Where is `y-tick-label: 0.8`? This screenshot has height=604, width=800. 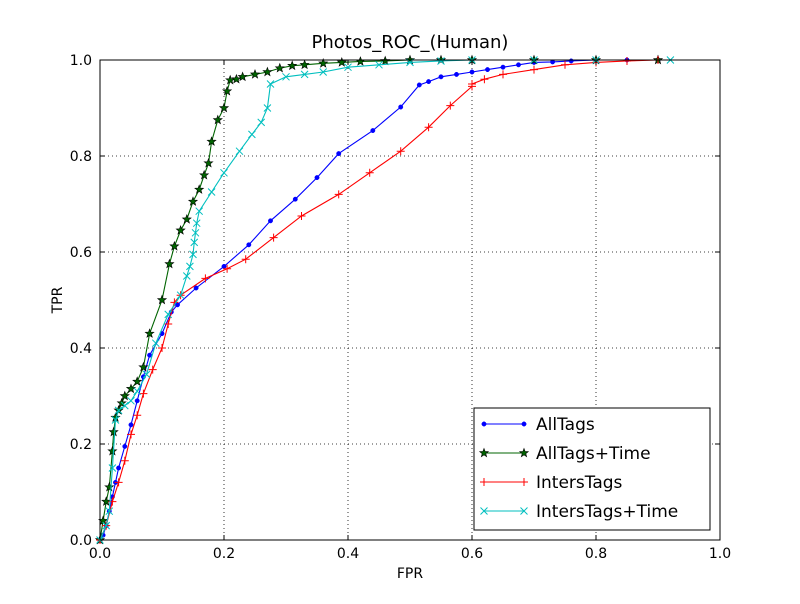
y-tick-label: 0.8 is located at coordinates (81, 157).